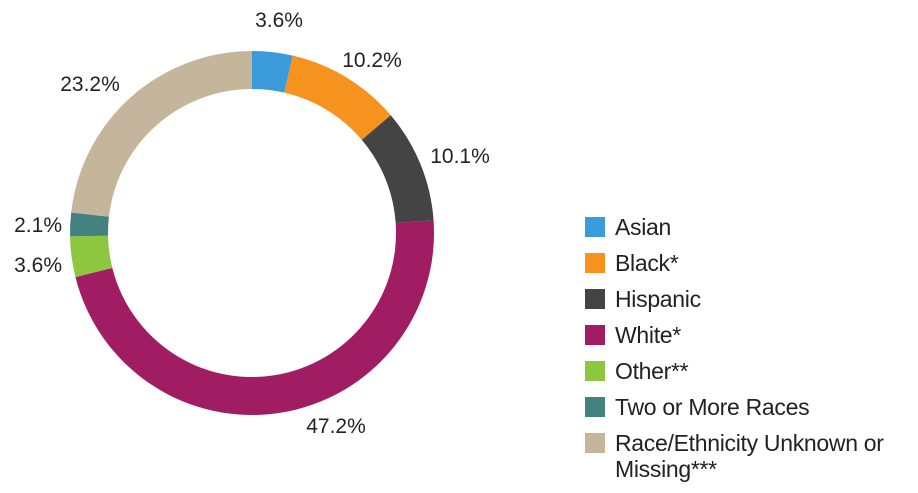 Image resolution: width=918 pixels, height=493 pixels. Describe the element at coordinates (745, 268) in the screenshot. I see `legend-item-black: Black*` at that location.